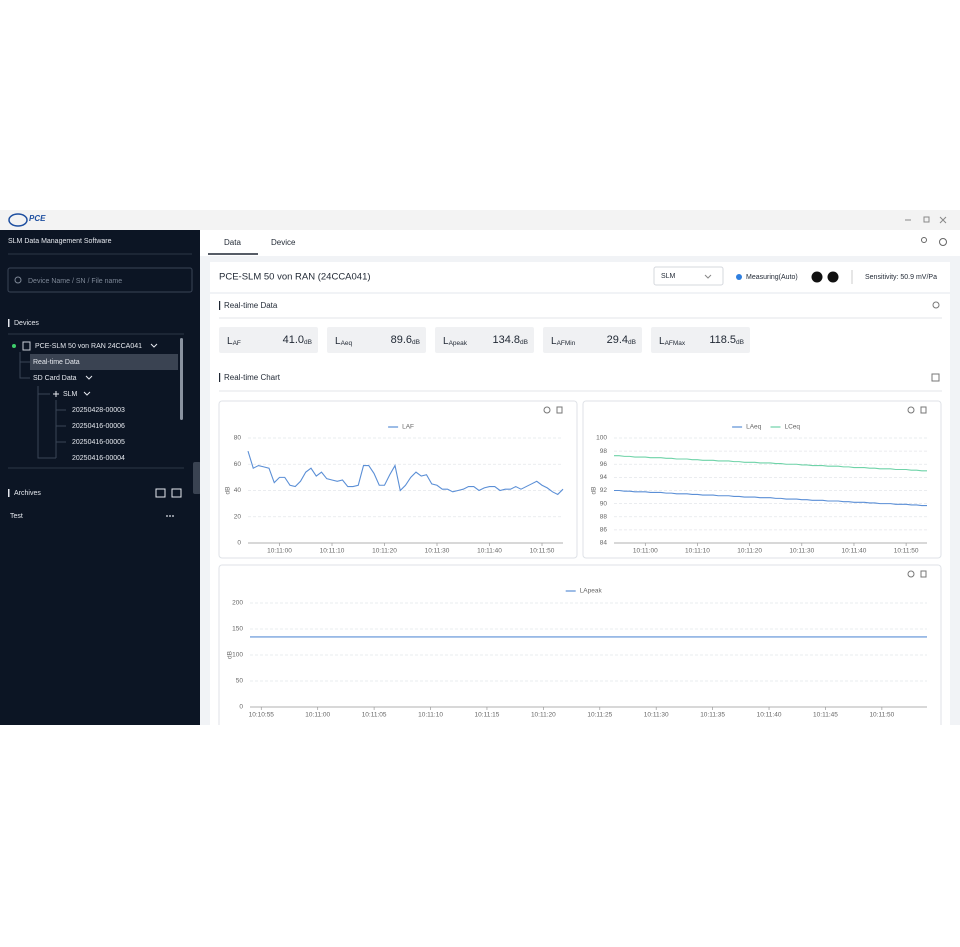 The image size is (960, 947). I want to click on close, so click(943, 220).